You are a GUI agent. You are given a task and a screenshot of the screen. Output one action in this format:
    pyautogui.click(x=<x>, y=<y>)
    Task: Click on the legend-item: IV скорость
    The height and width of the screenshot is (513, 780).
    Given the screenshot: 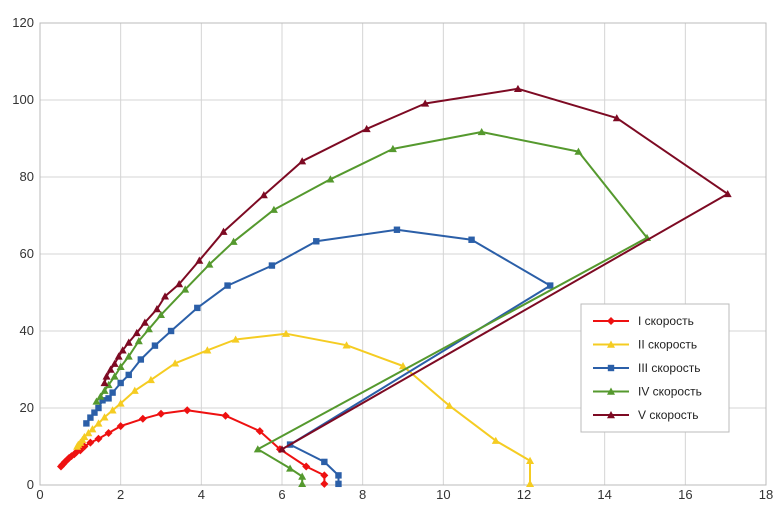 What is the action you would take?
    pyautogui.click(x=647, y=392)
    